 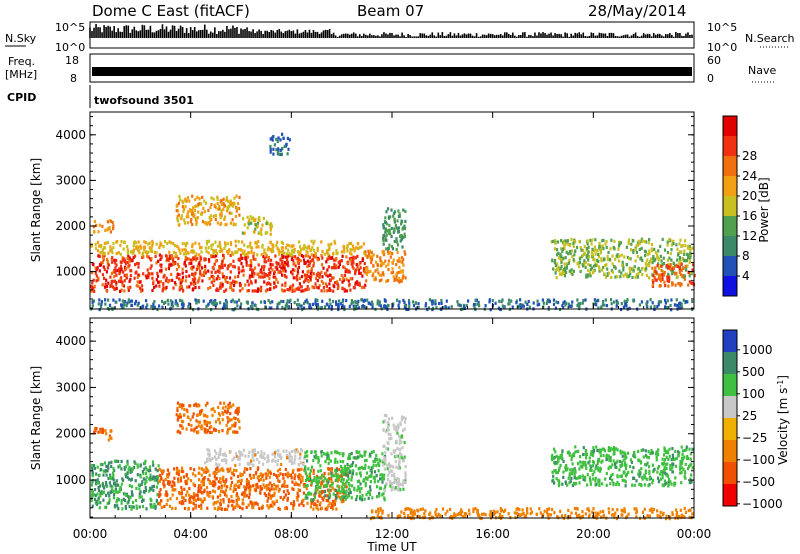 I want to click on freq-left-label-1: Freq., so click(x=21, y=61).